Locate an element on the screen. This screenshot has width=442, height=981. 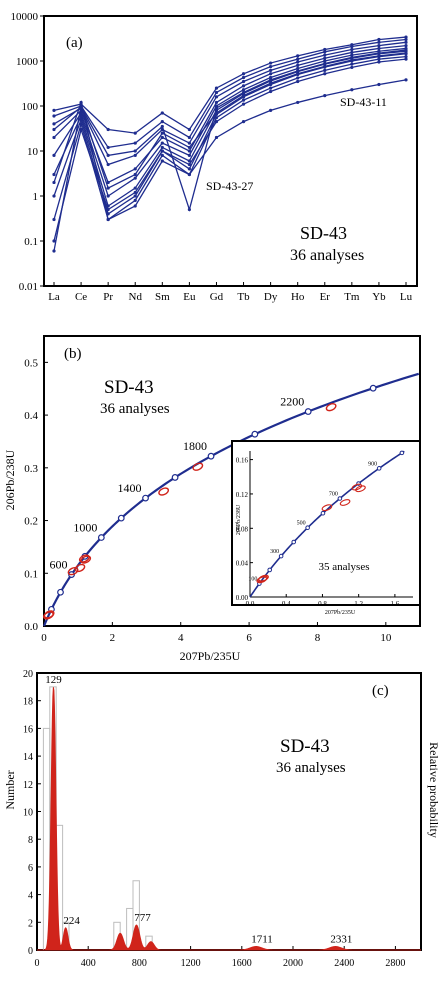
peak-age-label: 2331 is located at coordinates (341, 940).